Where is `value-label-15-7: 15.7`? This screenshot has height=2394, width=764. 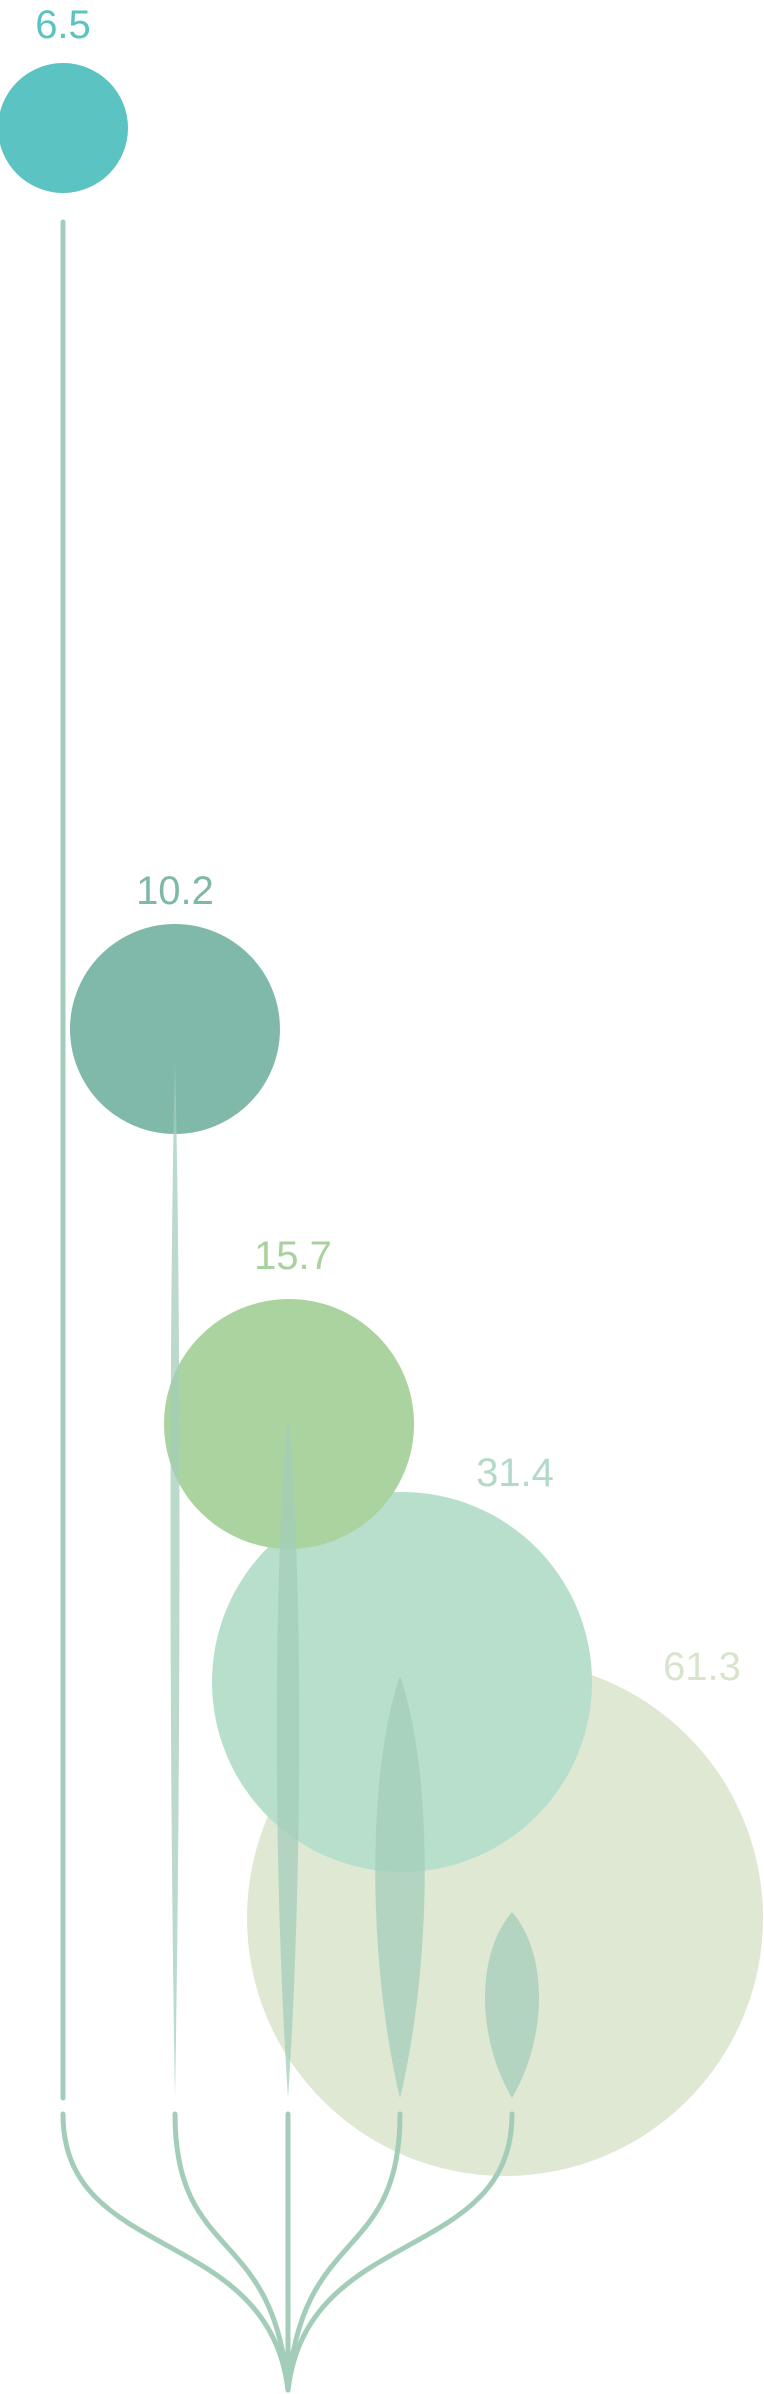 value-label-15-7: 15.7 is located at coordinates (293, 1256).